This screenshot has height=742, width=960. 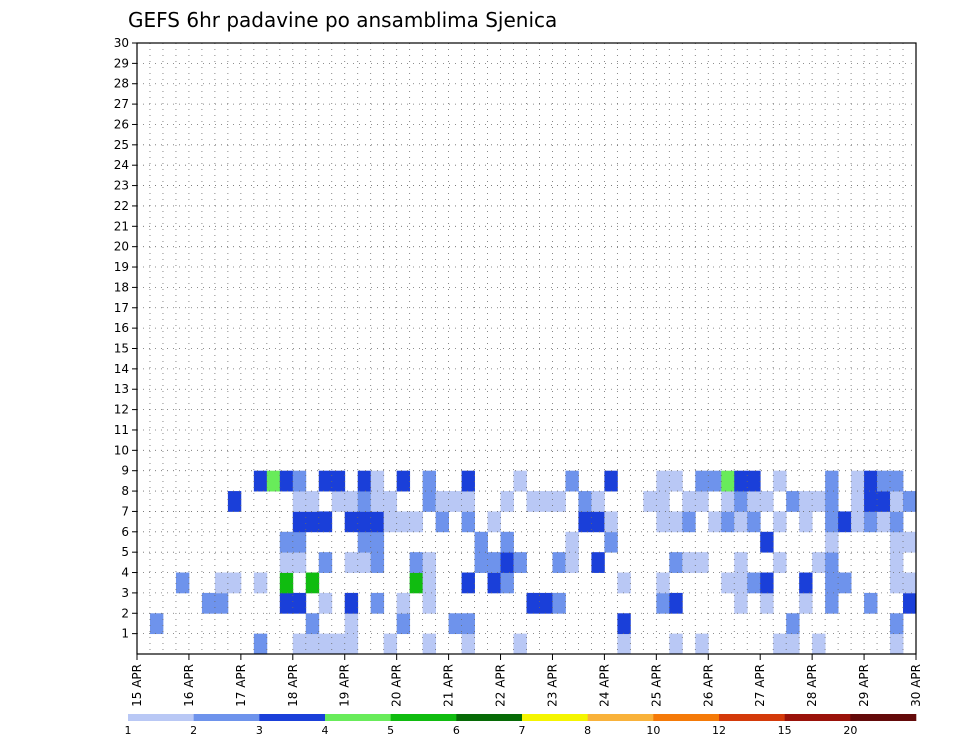 I want to click on colorbar-label: 3, so click(x=259, y=730).